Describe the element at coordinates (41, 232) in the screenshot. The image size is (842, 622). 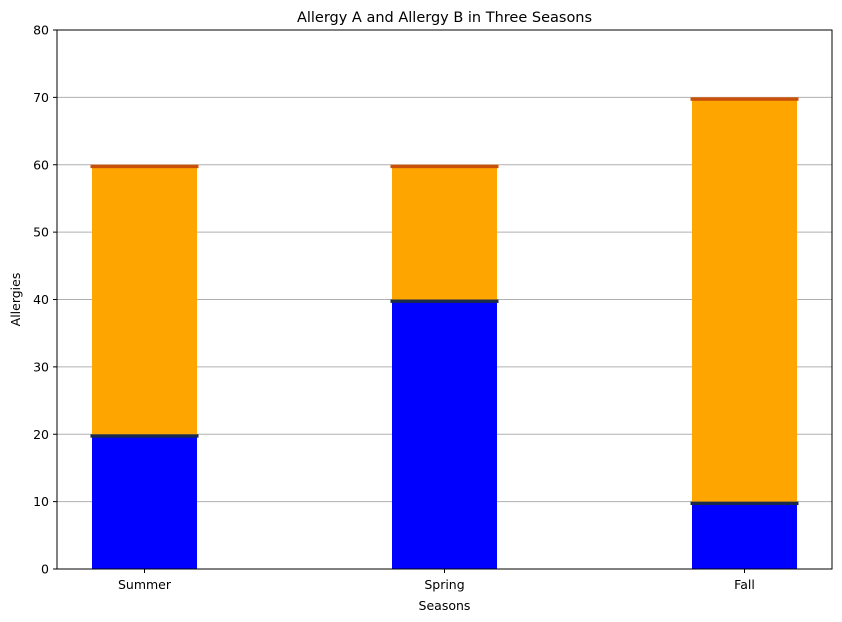
I see `y-tick-label-50: 50` at that location.